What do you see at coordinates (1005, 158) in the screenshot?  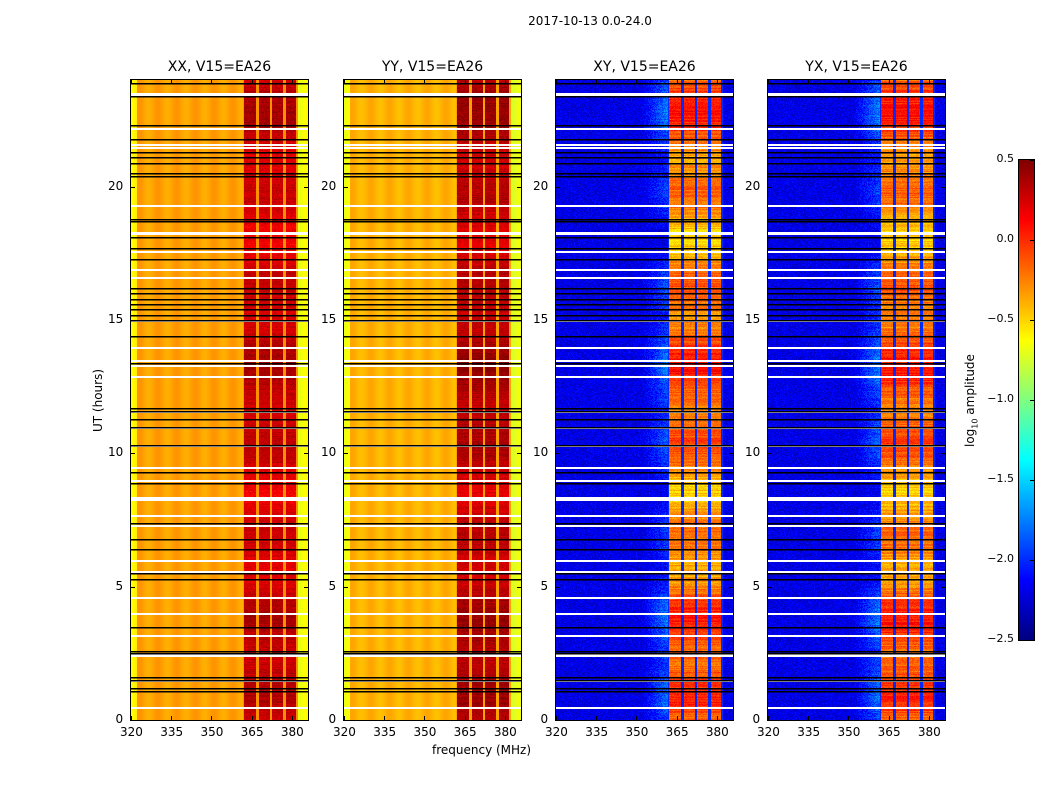 I see `colorbar-tick-label: 0.5` at bounding box center [1005, 158].